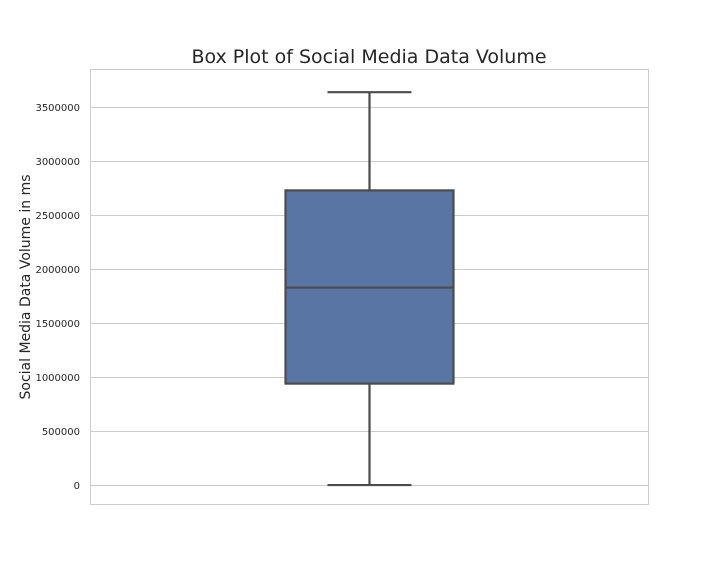 Image resolution: width=720 pixels, height=576 pixels. Describe the element at coordinates (368, 57) in the screenshot. I see `chart-title: Box Plot of Social Media Data Volume` at that location.